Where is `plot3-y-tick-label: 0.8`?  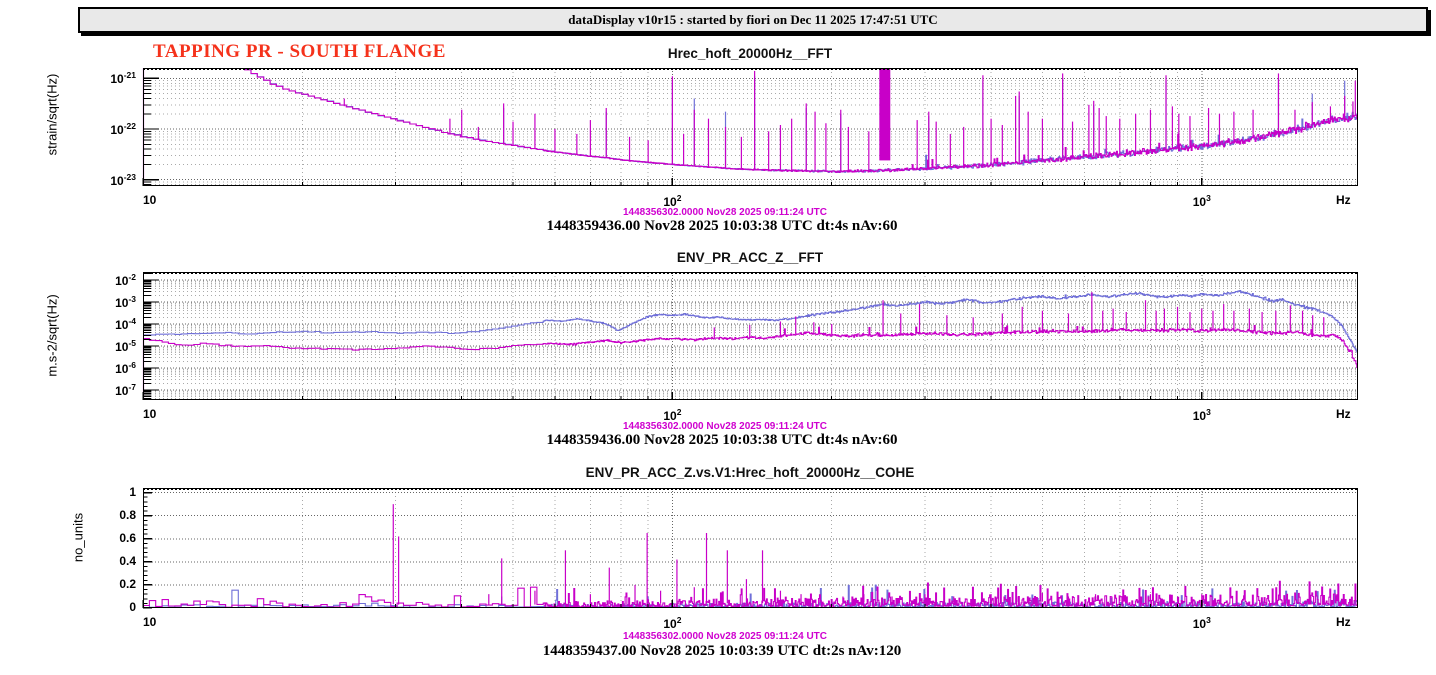
plot3-y-tick-label: 0.8 is located at coordinates (127, 514).